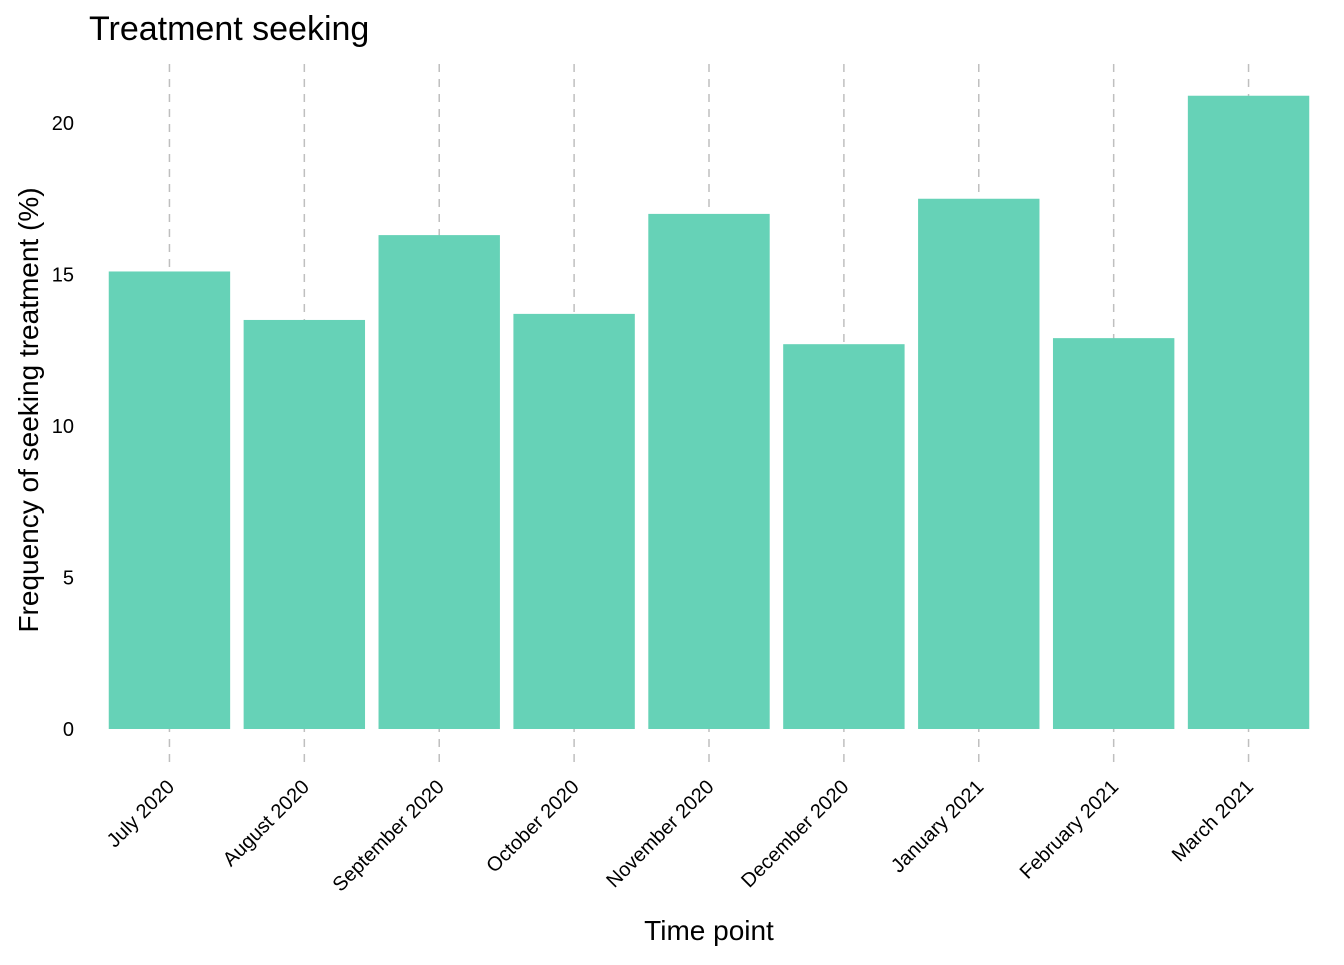 This screenshot has width=1344, height=965. What do you see at coordinates (532, 826) in the screenshot?
I see `x-tick-label: October 2020` at bounding box center [532, 826].